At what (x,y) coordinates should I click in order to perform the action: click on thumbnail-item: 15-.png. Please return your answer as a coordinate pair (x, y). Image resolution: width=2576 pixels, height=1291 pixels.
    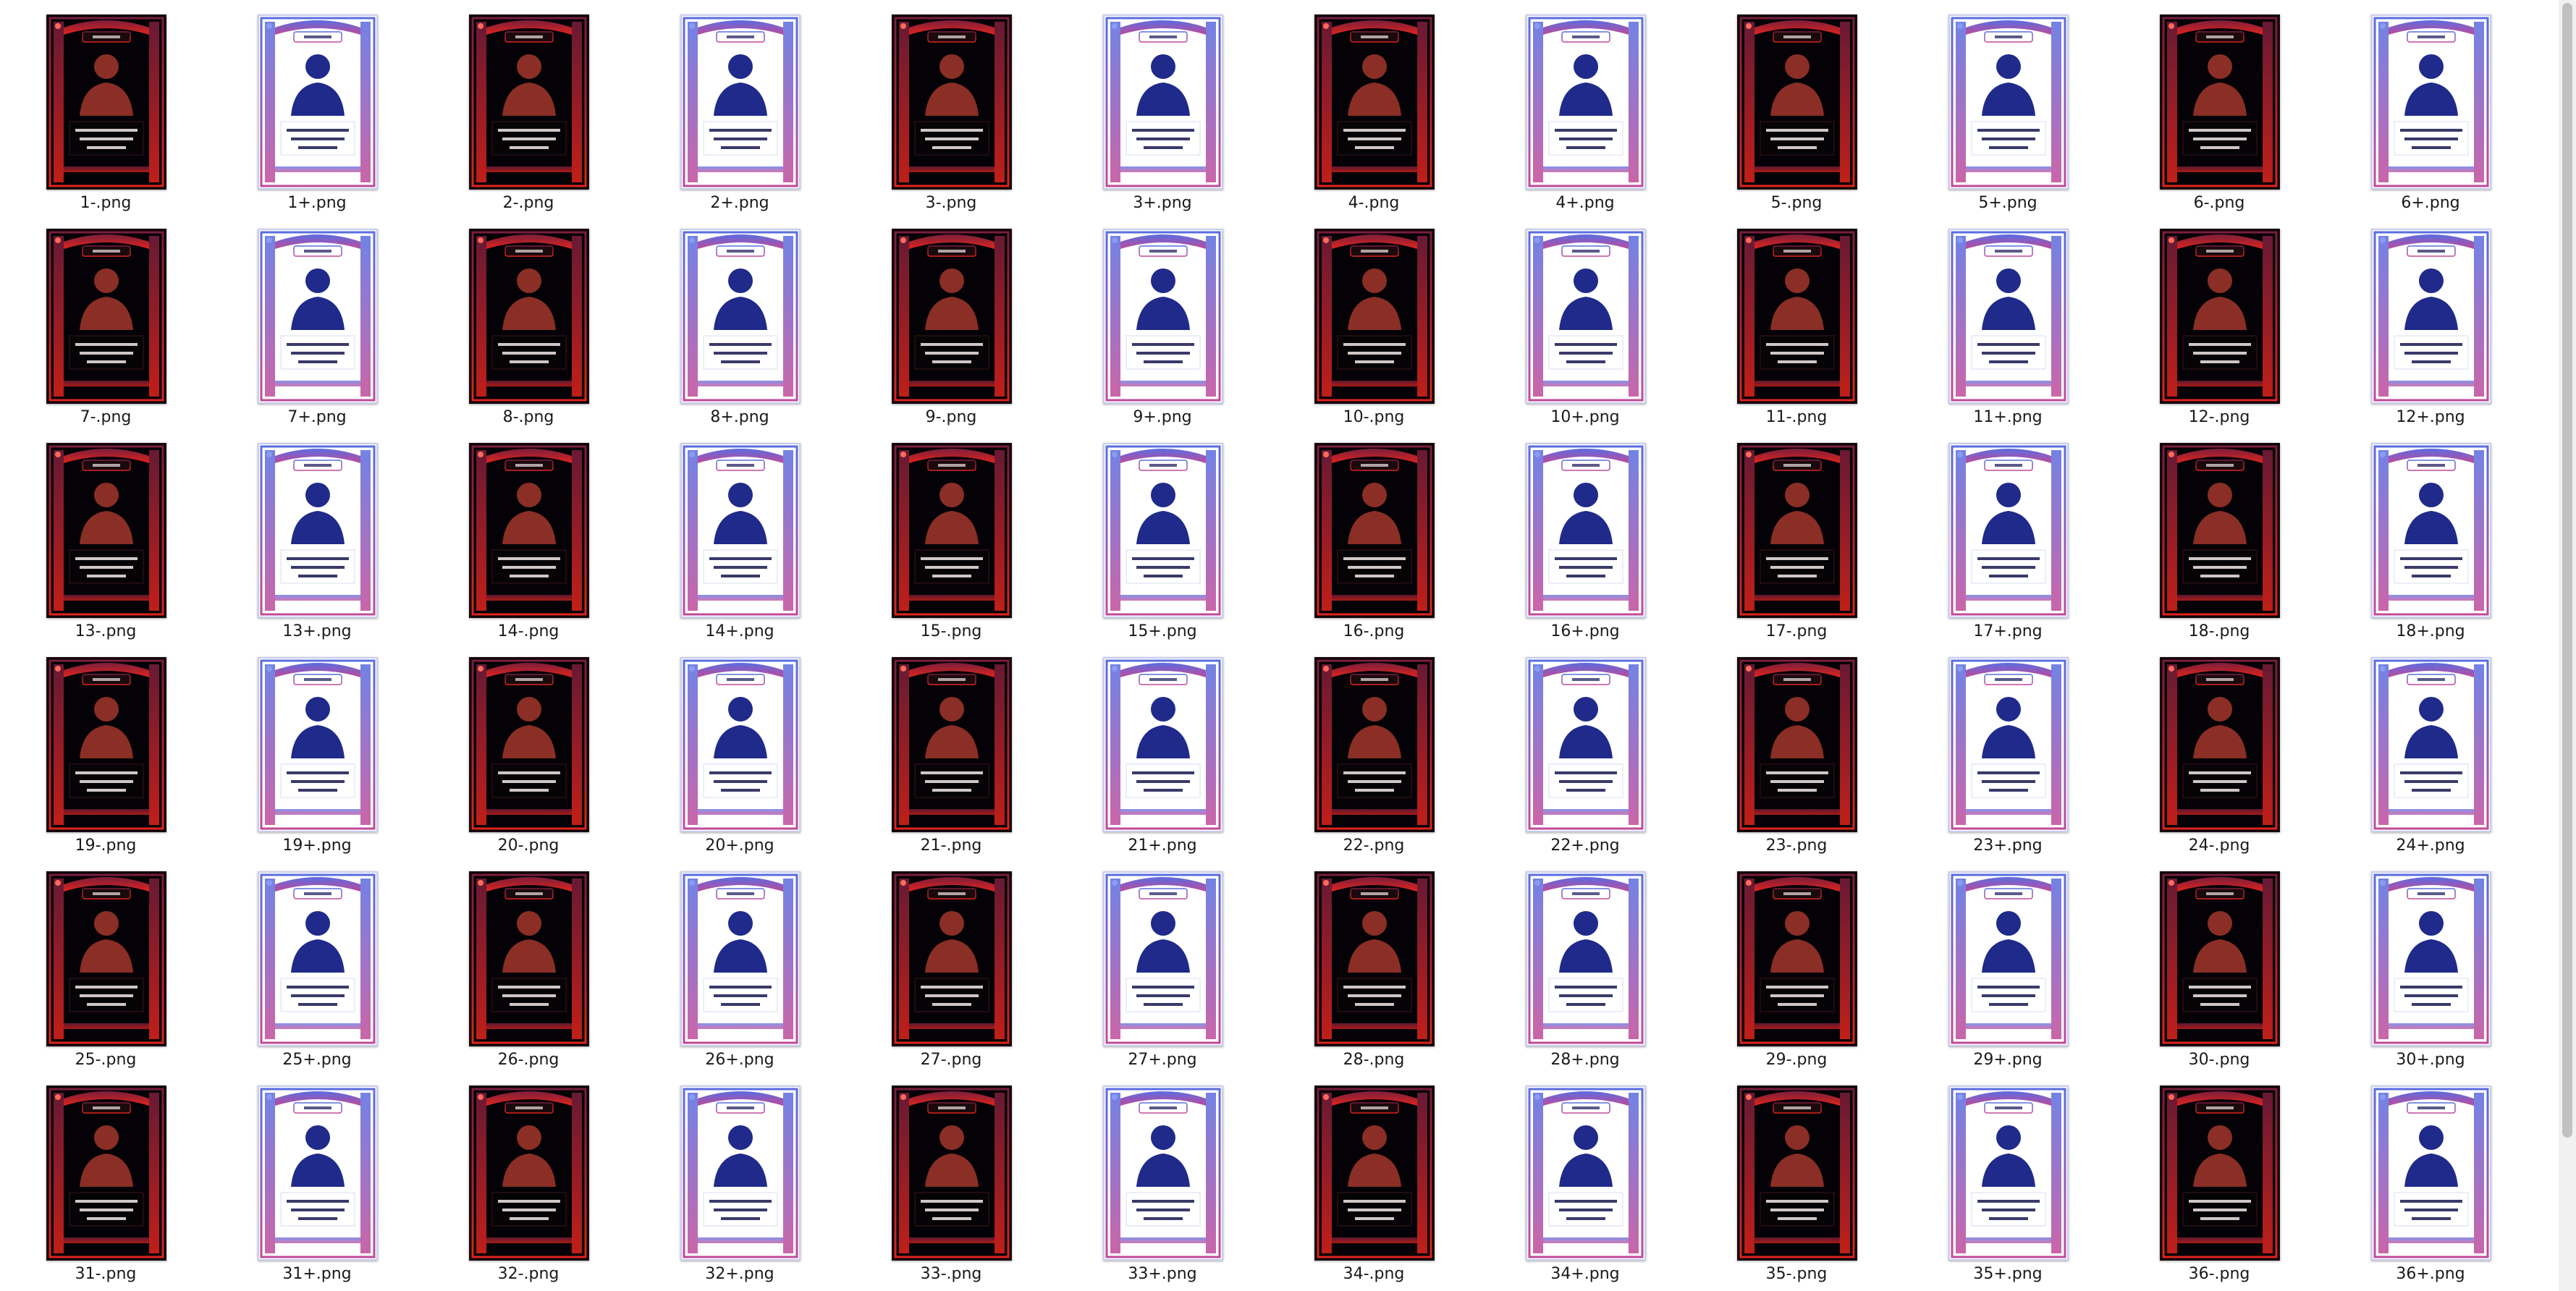
    Looking at the image, I should click on (951, 535).